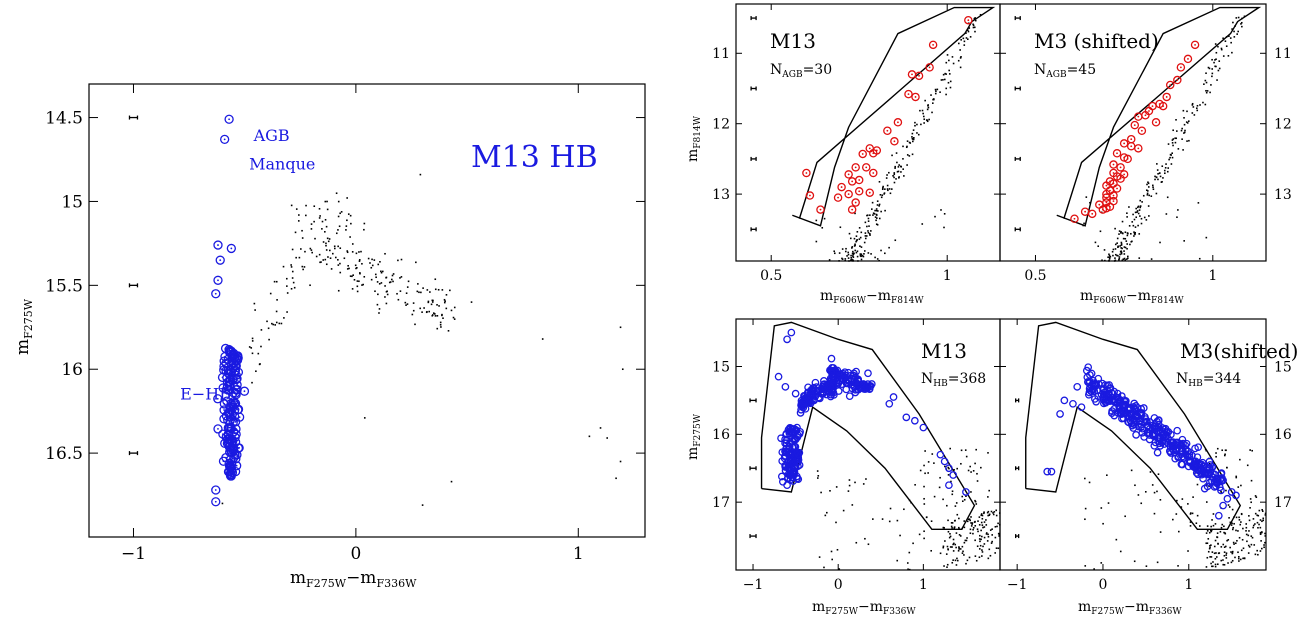 This screenshot has height=621, width=1315. Describe the element at coordinates (1096, 41) in the screenshot. I see `panel-label: M3 (shifted)` at that location.